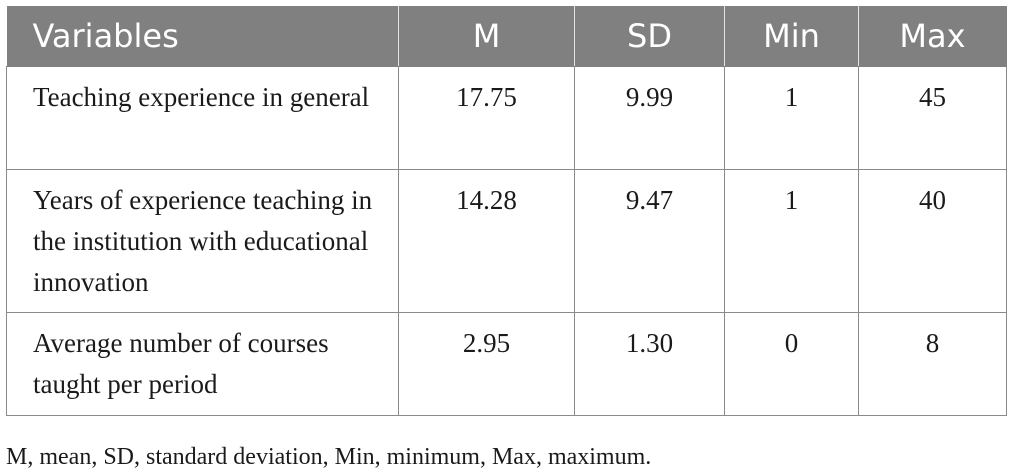 This screenshot has height=471, width=1012. Describe the element at coordinates (202, 118) in the screenshot. I see `cell-variable: Teaching experience in general` at that location.